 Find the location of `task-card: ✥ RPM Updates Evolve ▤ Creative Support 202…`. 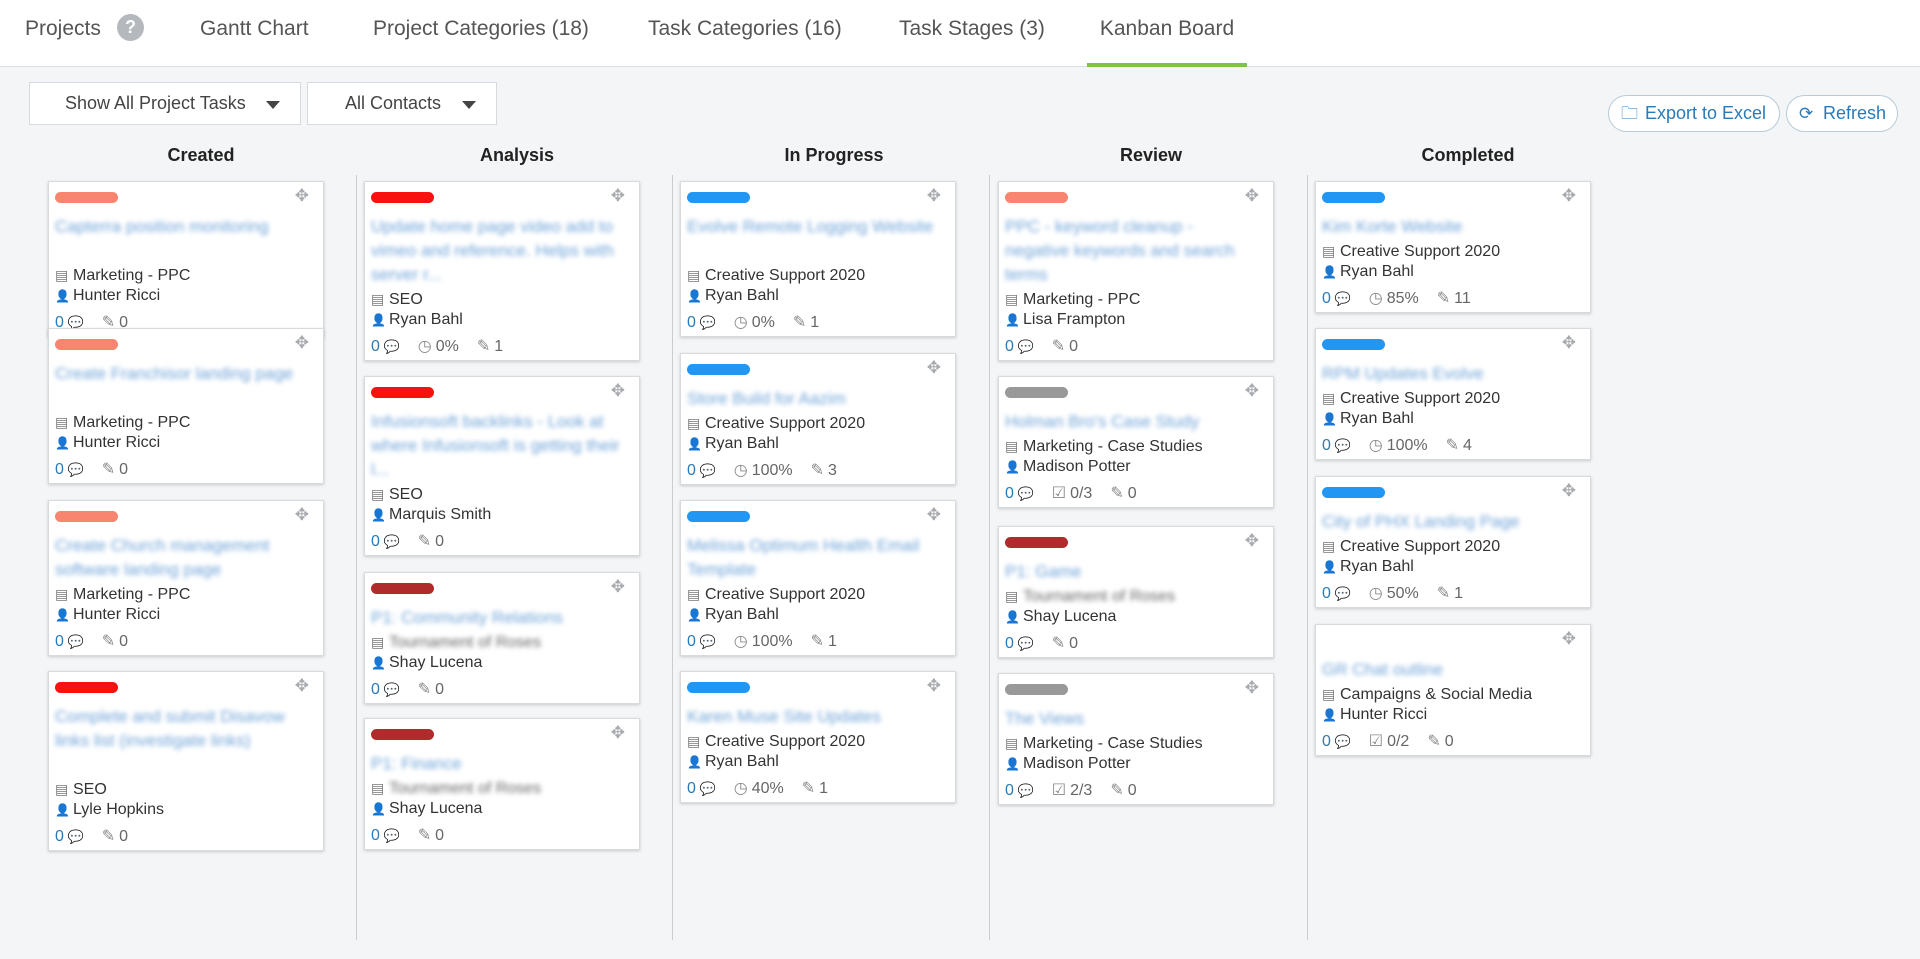

task-card: ✥ RPM Updates Evolve ▤ Creative Support 202… is located at coordinates (1453, 394).